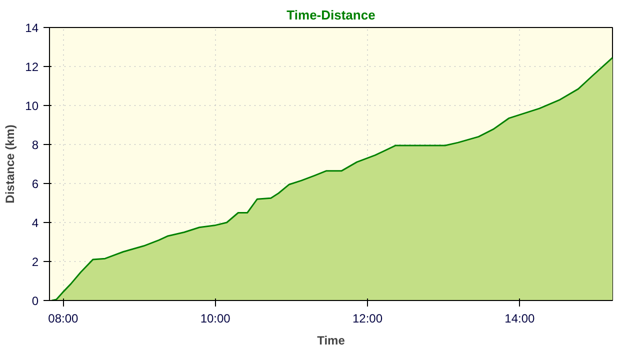  I want to click on y-tick-label: 8, so click(35, 145).